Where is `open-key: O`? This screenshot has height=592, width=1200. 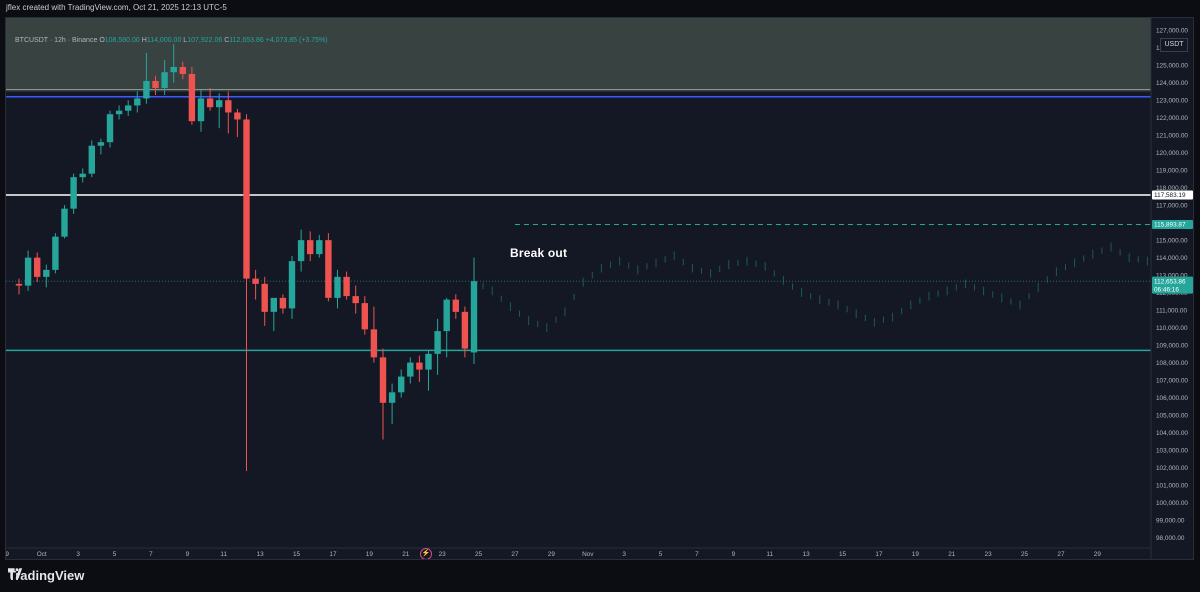
open-key: O is located at coordinates (102, 40).